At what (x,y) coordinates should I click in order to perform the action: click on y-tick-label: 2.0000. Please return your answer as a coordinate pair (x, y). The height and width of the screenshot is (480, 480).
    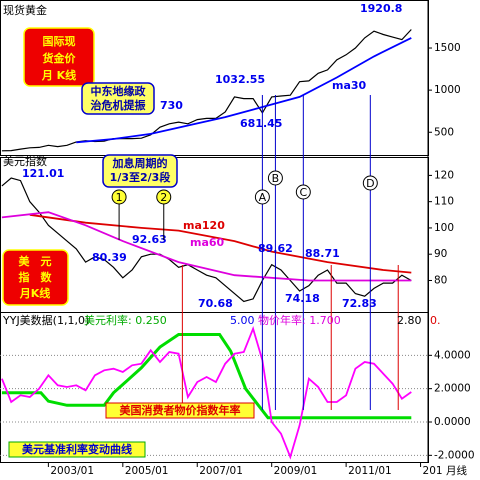
    Looking at the image, I should click on (452, 389).